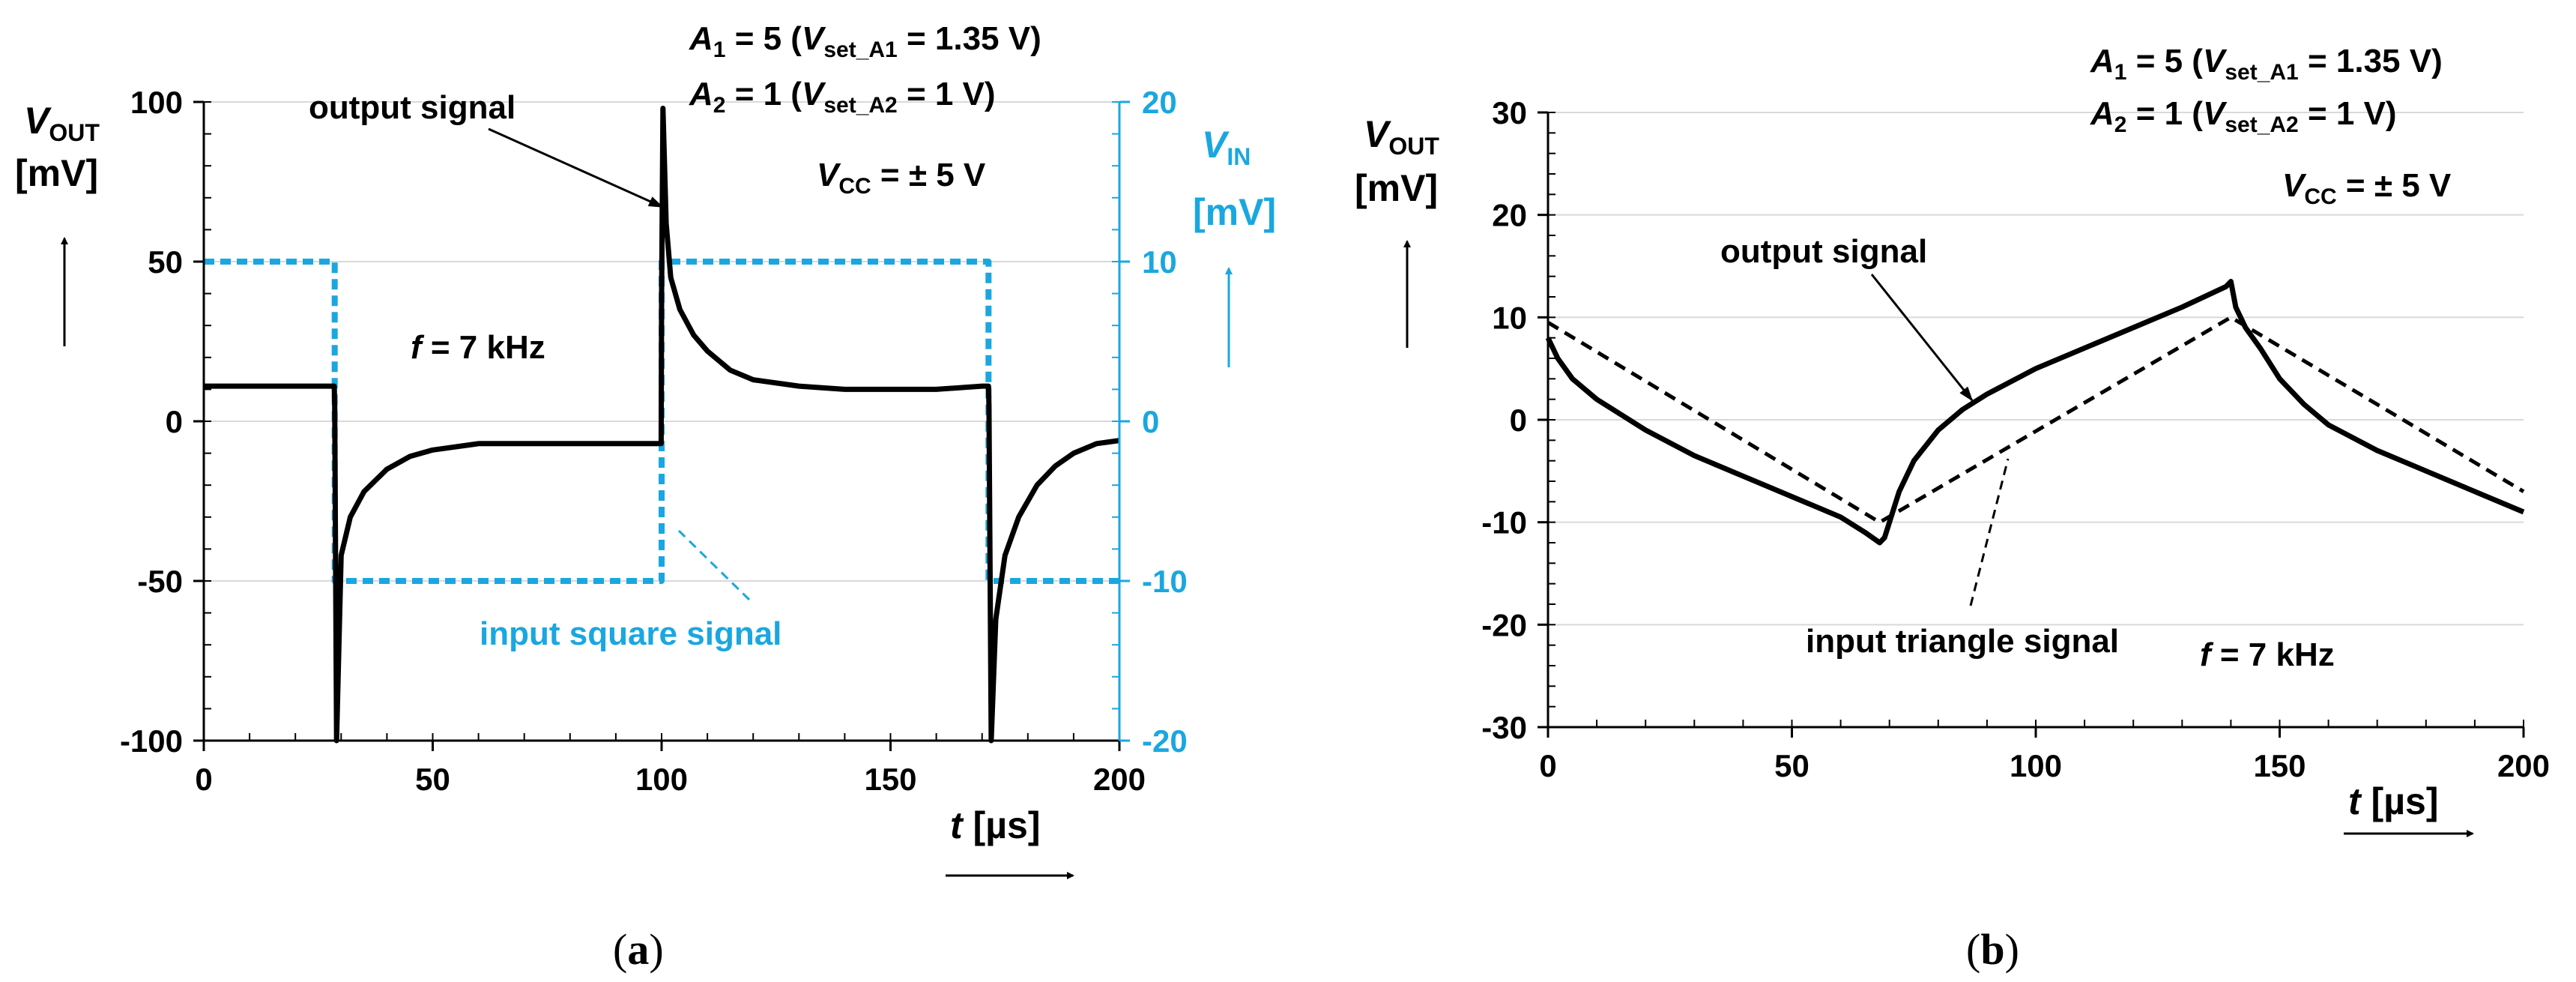 The image size is (2576, 982). I want to click on y-tick-label: -30, so click(1504, 727).